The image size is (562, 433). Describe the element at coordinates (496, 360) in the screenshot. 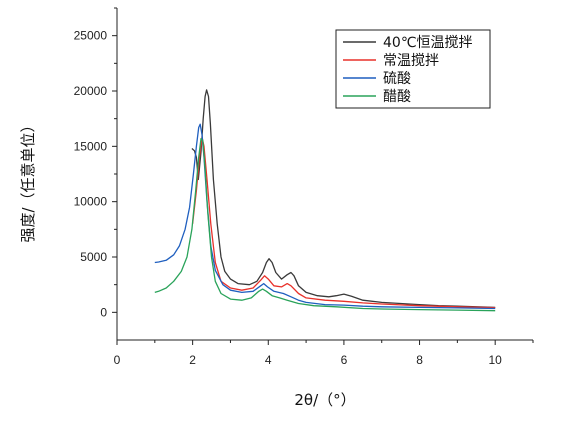

I see `x-tick-label: 10` at that location.